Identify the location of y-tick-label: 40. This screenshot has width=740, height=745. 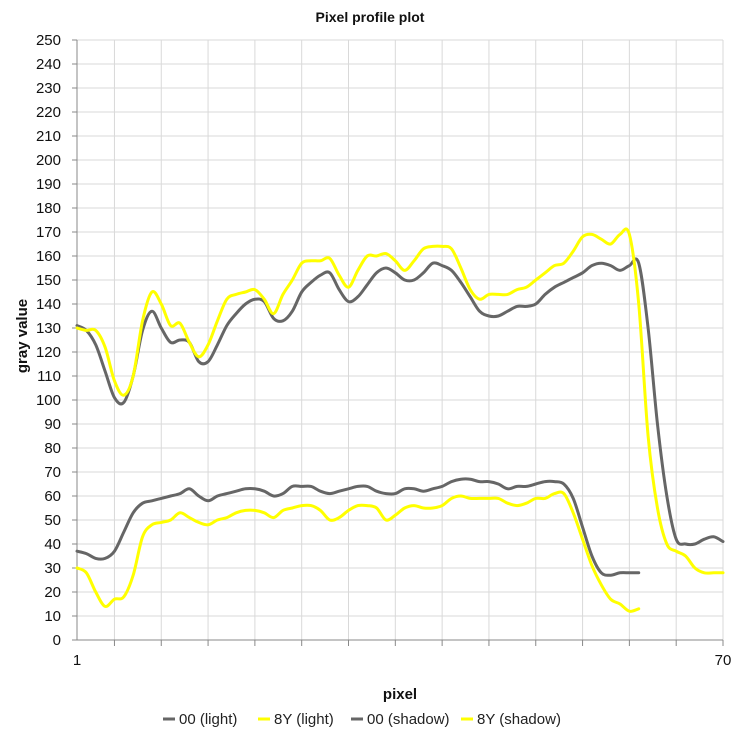
(52, 544).